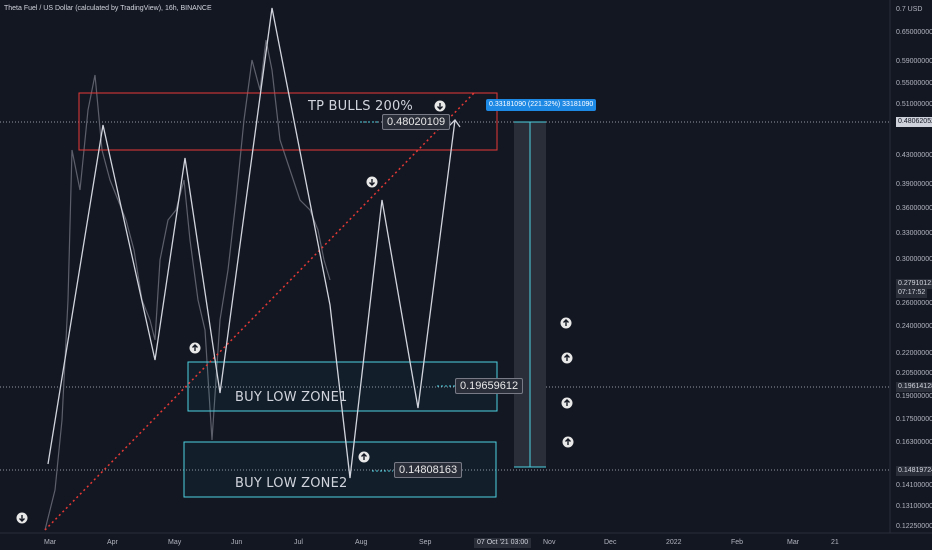 The image size is (932, 550). What do you see at coordinates (914, 233) in the screenshot?
I see `price-axis-label: 0.33000000` at bounding box center [914, 233].